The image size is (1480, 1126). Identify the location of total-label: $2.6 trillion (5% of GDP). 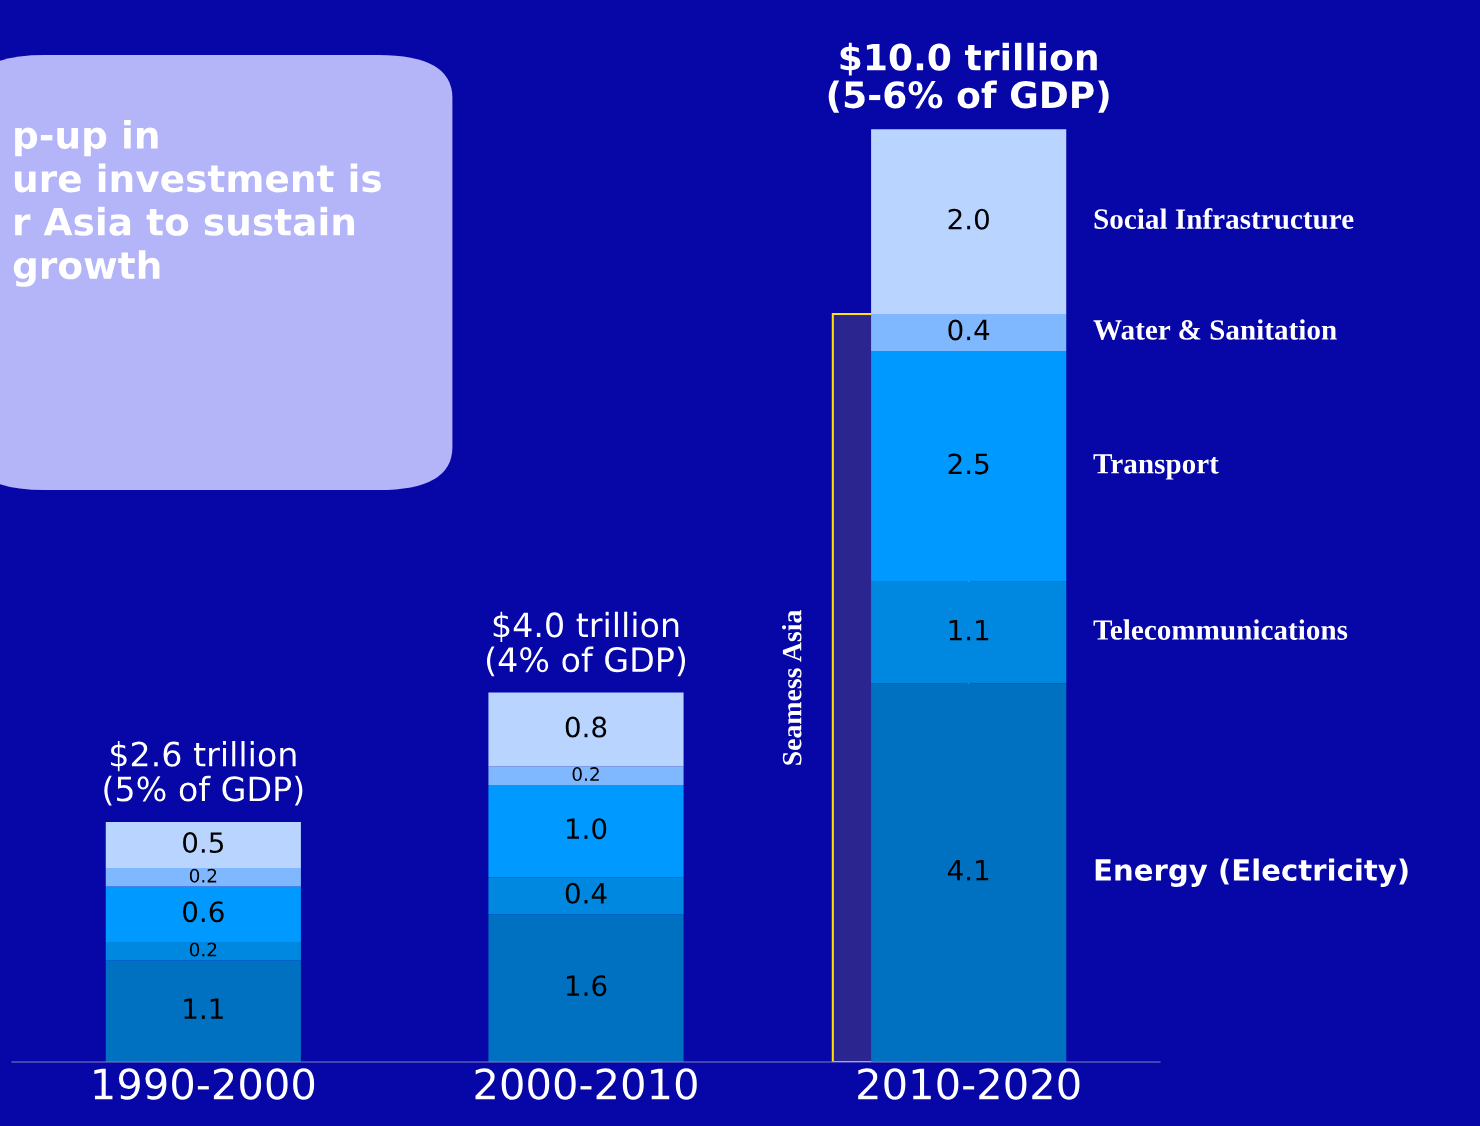
(203, 773).